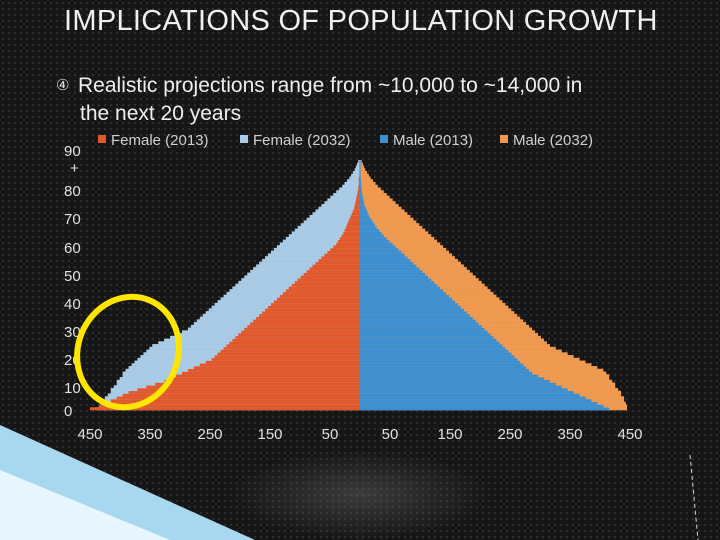 The height and width of the screenshot is (540, 720). Describe the element at coordinates (72, 388) in the screenshot. I see `y-tick-label: 10` at that location.